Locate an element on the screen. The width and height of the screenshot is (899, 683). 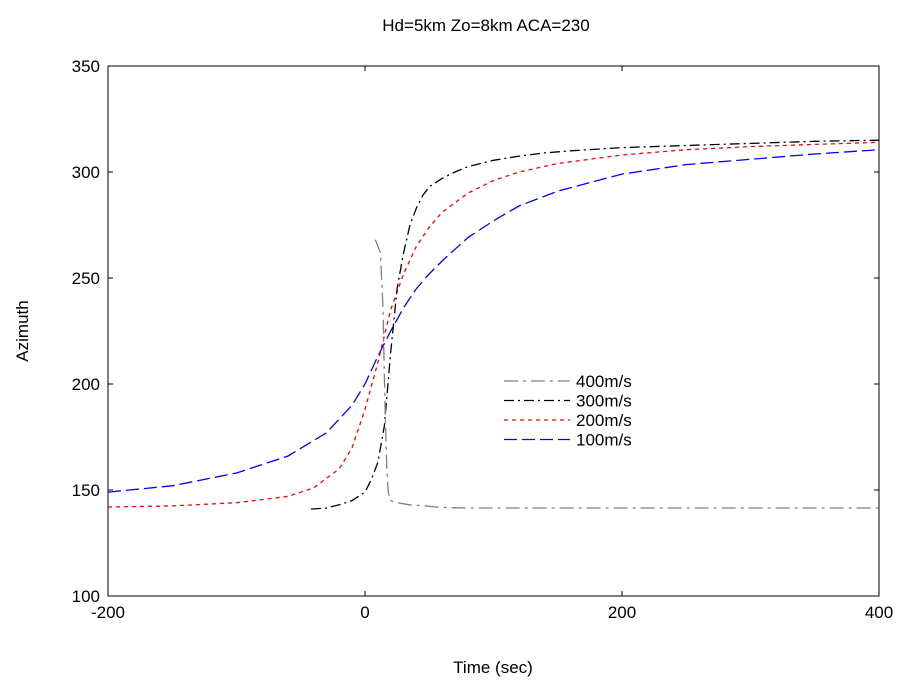
y-tick-label: 300 is located at coordinates (86, 172).